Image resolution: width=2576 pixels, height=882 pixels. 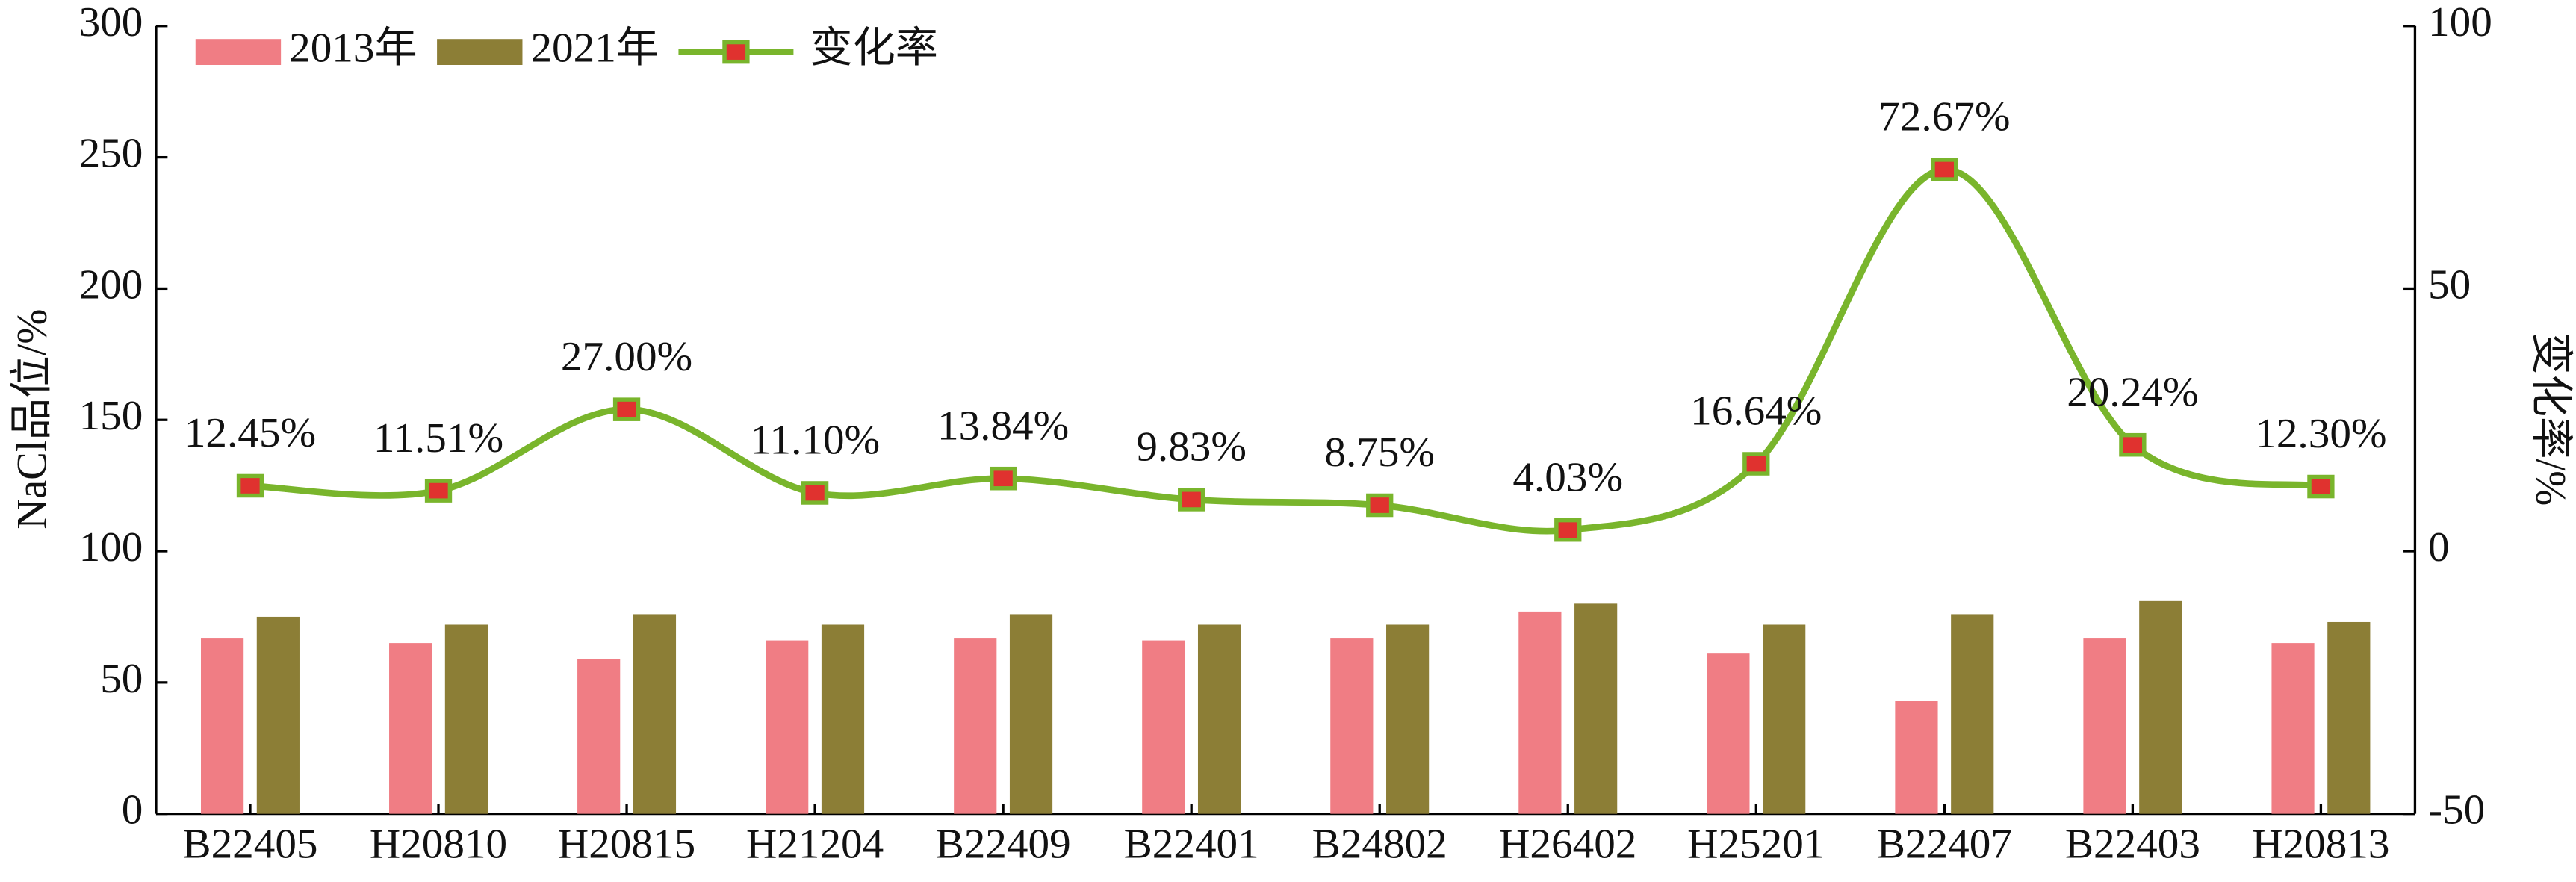 What do you see at coordinates (2132, 392) in the screenshot?
I see `data-label: 20.24%` at bounding box center [2132, 392].